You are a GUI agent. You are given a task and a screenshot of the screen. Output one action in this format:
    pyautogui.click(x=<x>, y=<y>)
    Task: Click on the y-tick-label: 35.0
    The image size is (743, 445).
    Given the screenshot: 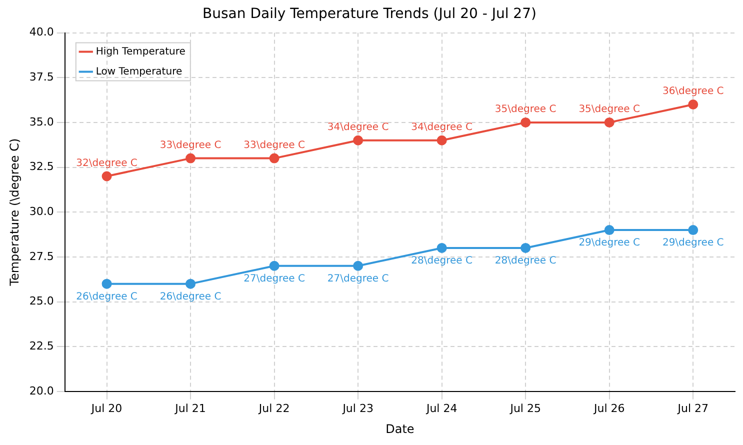 What is the action you would take?
    pyautogui.click(x=41, y=121)
    